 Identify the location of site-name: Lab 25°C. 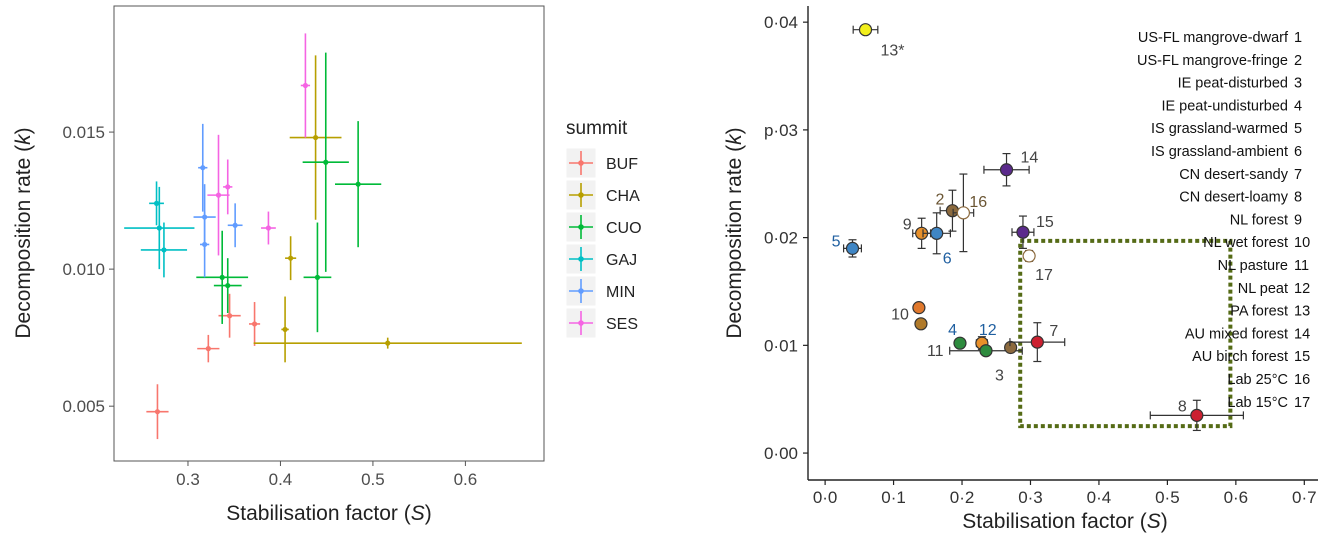
(1257, 380).